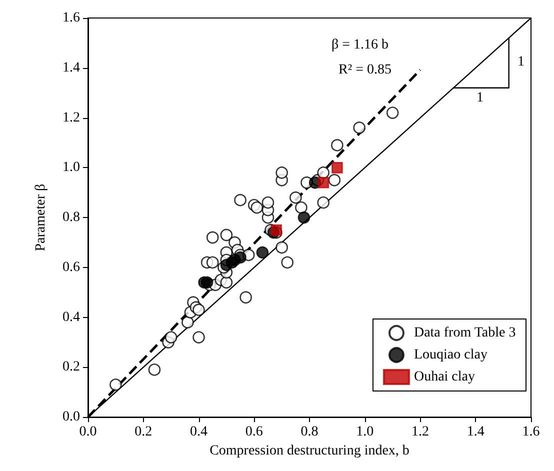 The image size is (554, 471). What do you see at coordinates (465, 333) in the screenshot?
I see `legend-label: Data from Table 3` at bounding box center [465, 333].